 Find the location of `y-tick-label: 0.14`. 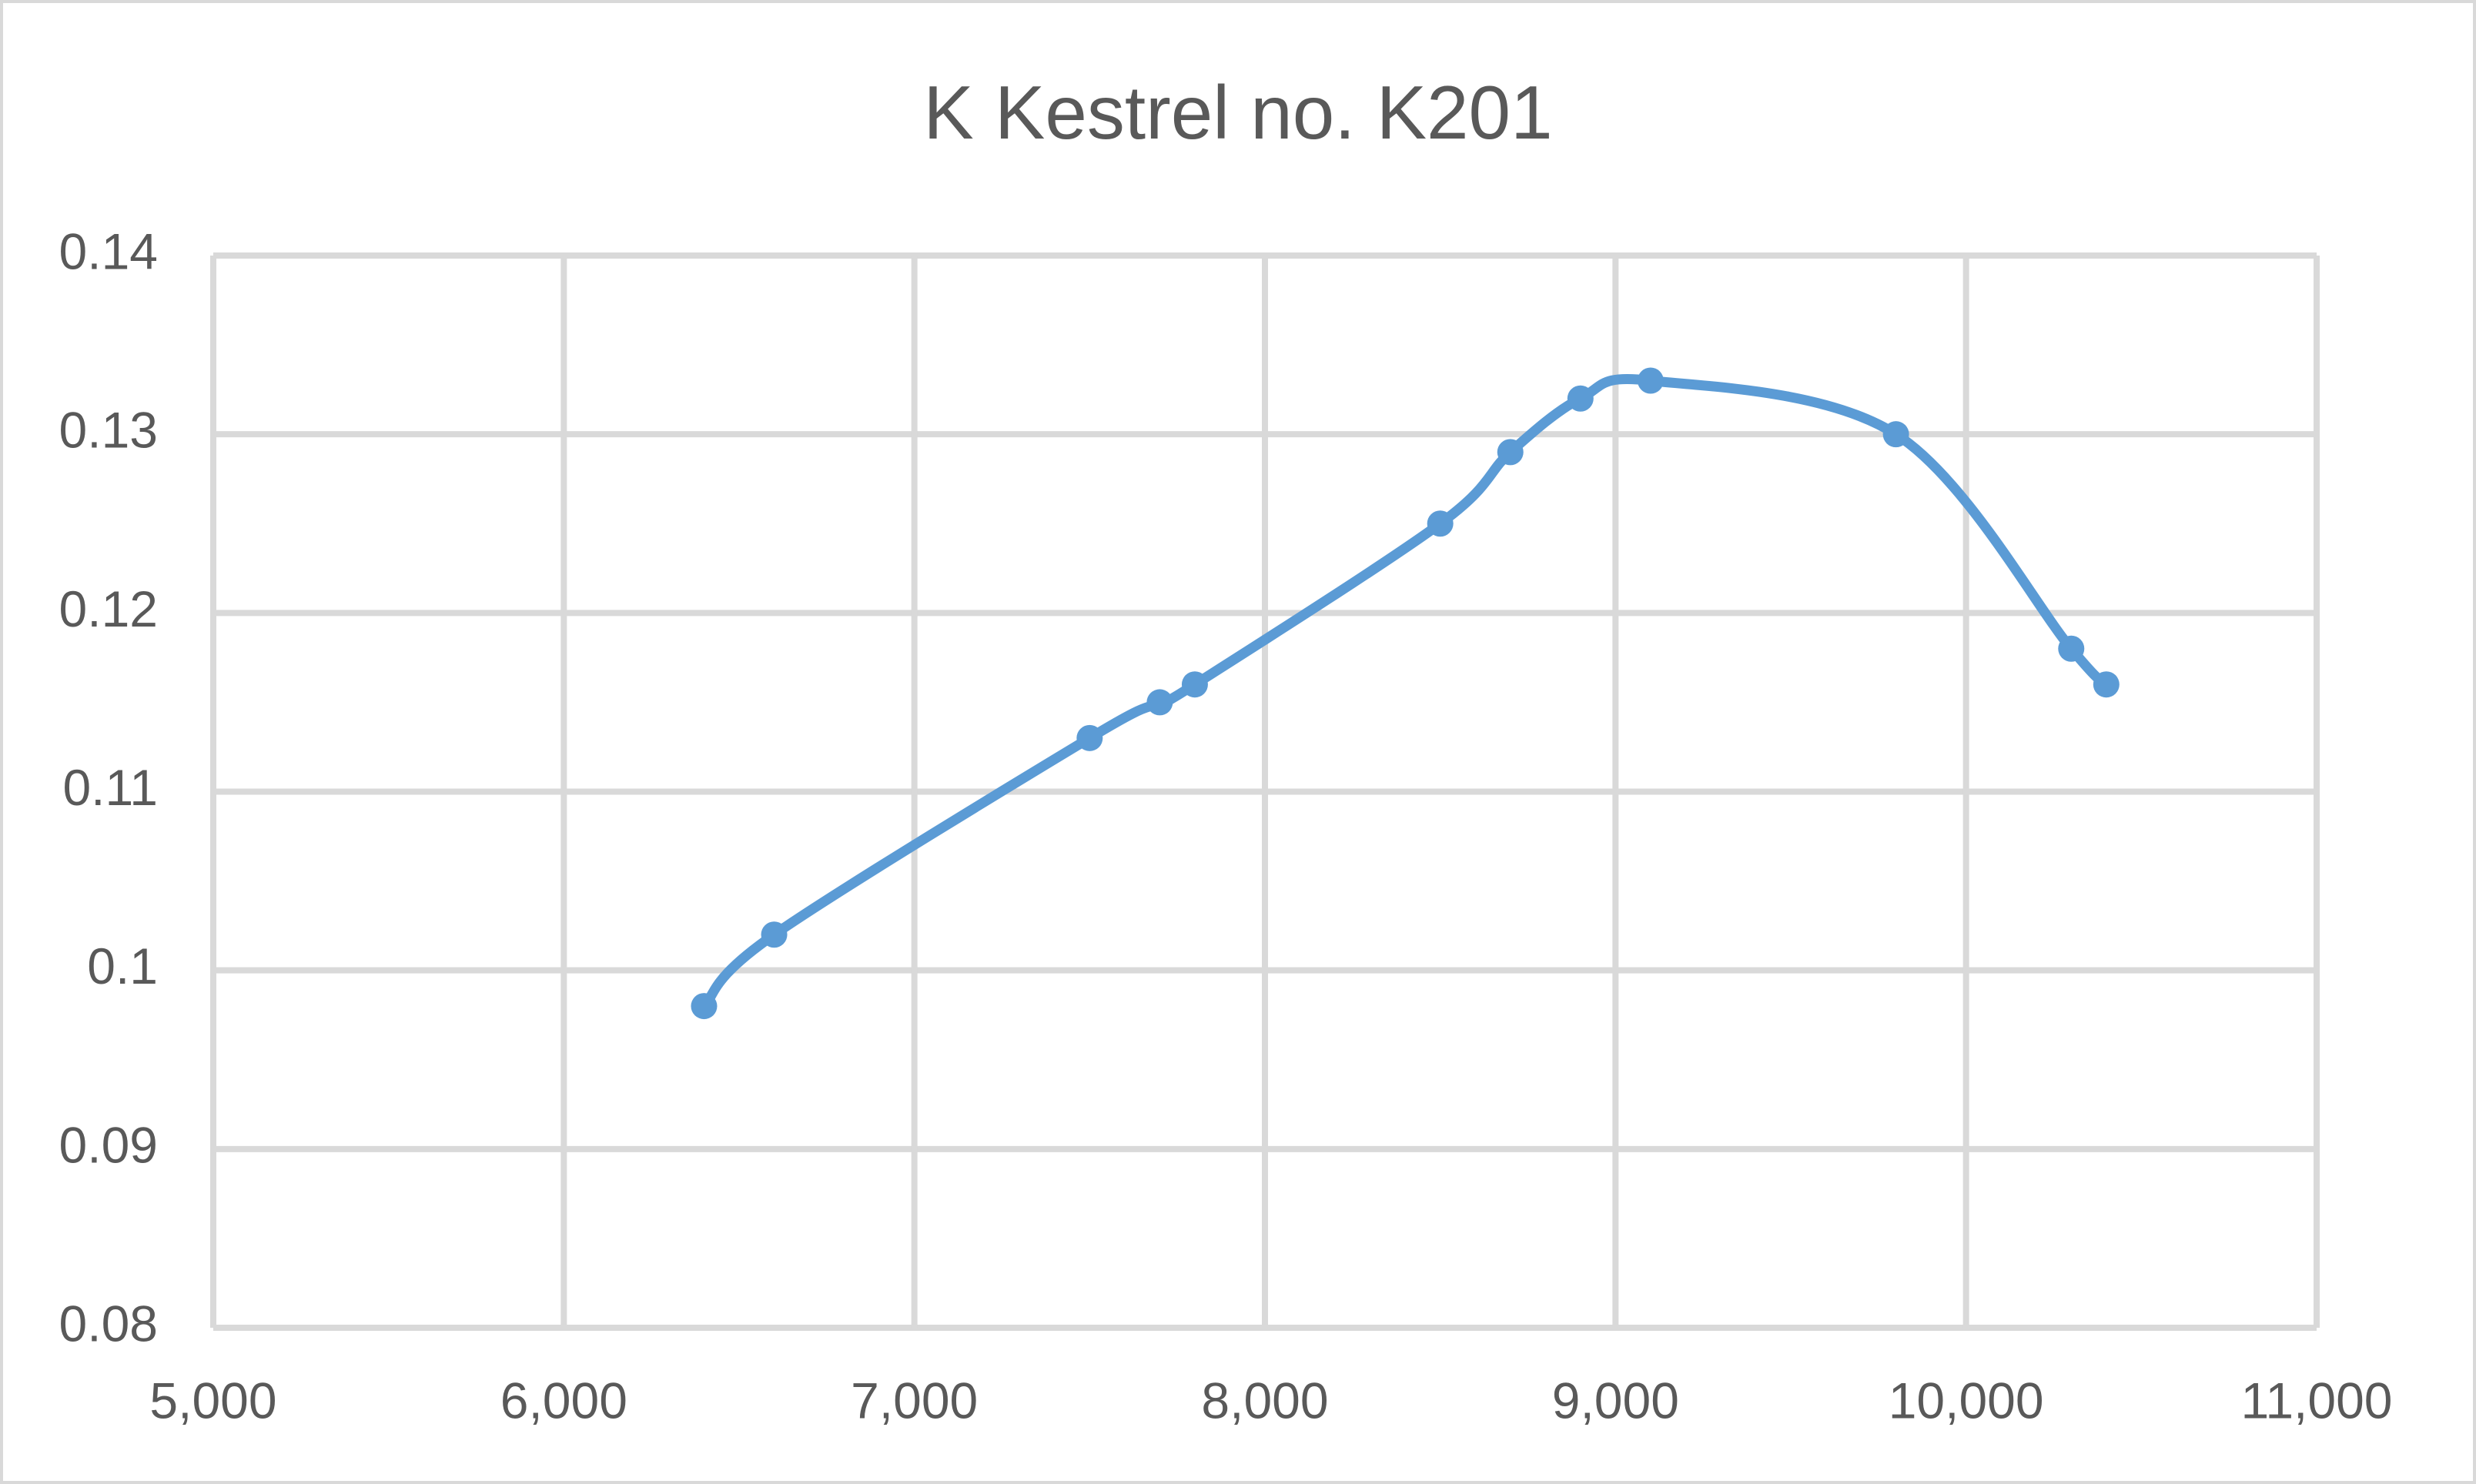

y-tick-label: 0.14 is located at coordinates (109, 251).